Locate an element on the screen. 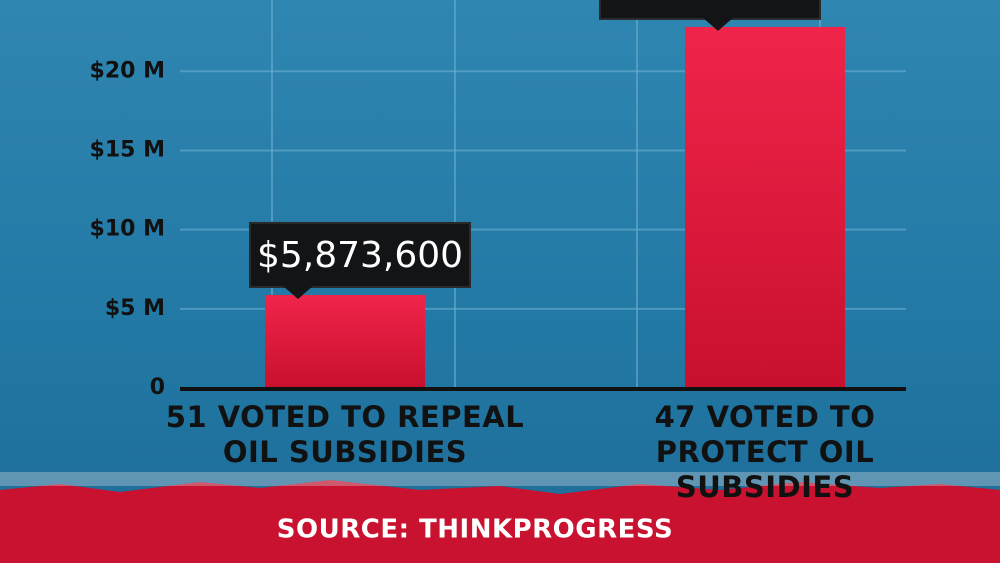 This screenshot has height=563, width=1000. y-tick-label: 0 is located at coordinates (157, 387).